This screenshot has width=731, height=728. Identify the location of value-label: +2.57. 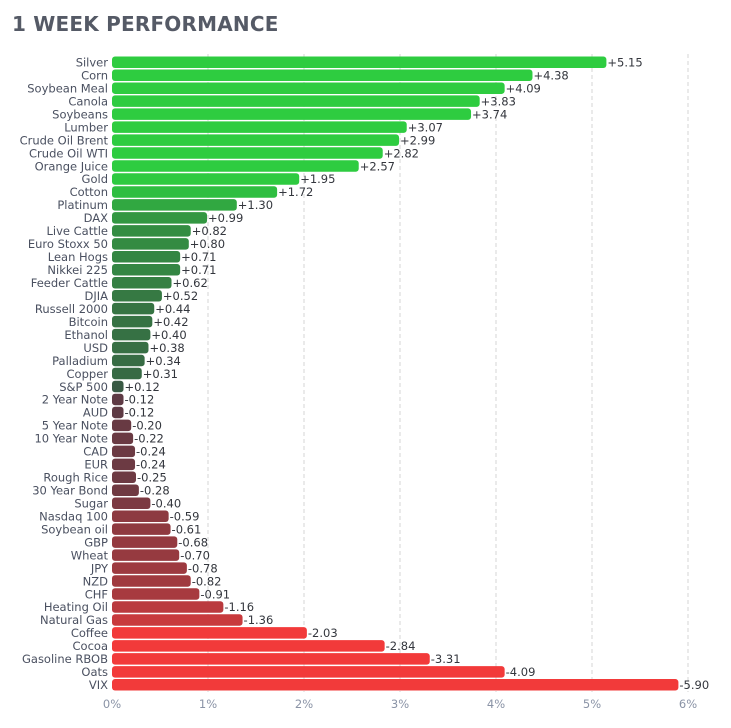
(377, 166).